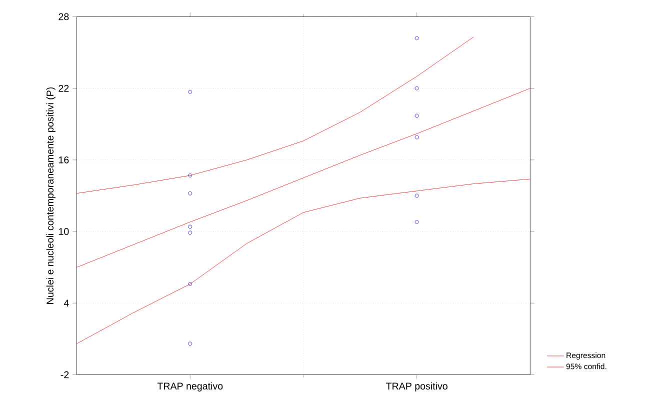 Image resolution: width=659 pixels, height=396 pixels. I want to click on y-tick-label: 22, so click(63, 88).